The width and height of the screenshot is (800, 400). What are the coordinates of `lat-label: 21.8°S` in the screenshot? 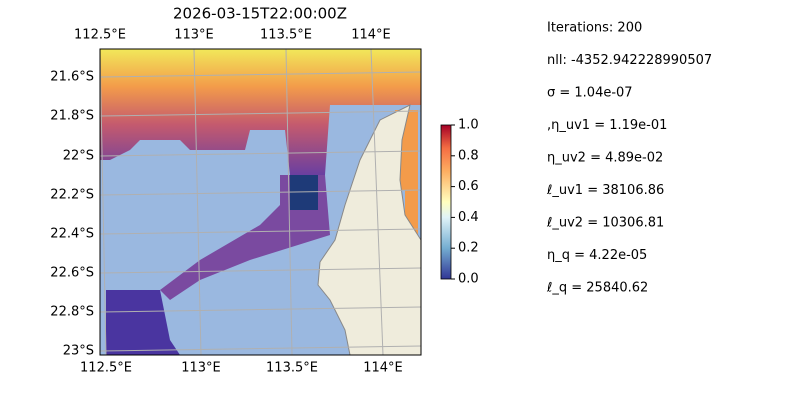 It's located at (72, 116).